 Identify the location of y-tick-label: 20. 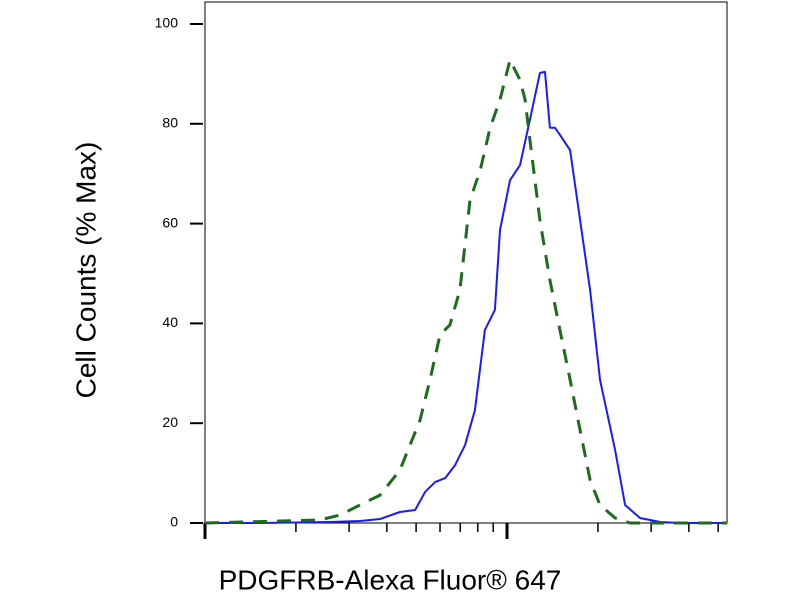
(170, 422).